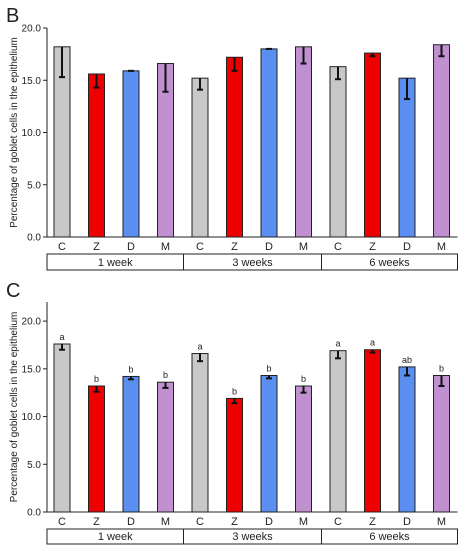 This screenshot has width=462, height=550. What do you see at coordinates (407, 360) in the screenshot?
I see `significance-label: ab` at bounding box center [407, 360].